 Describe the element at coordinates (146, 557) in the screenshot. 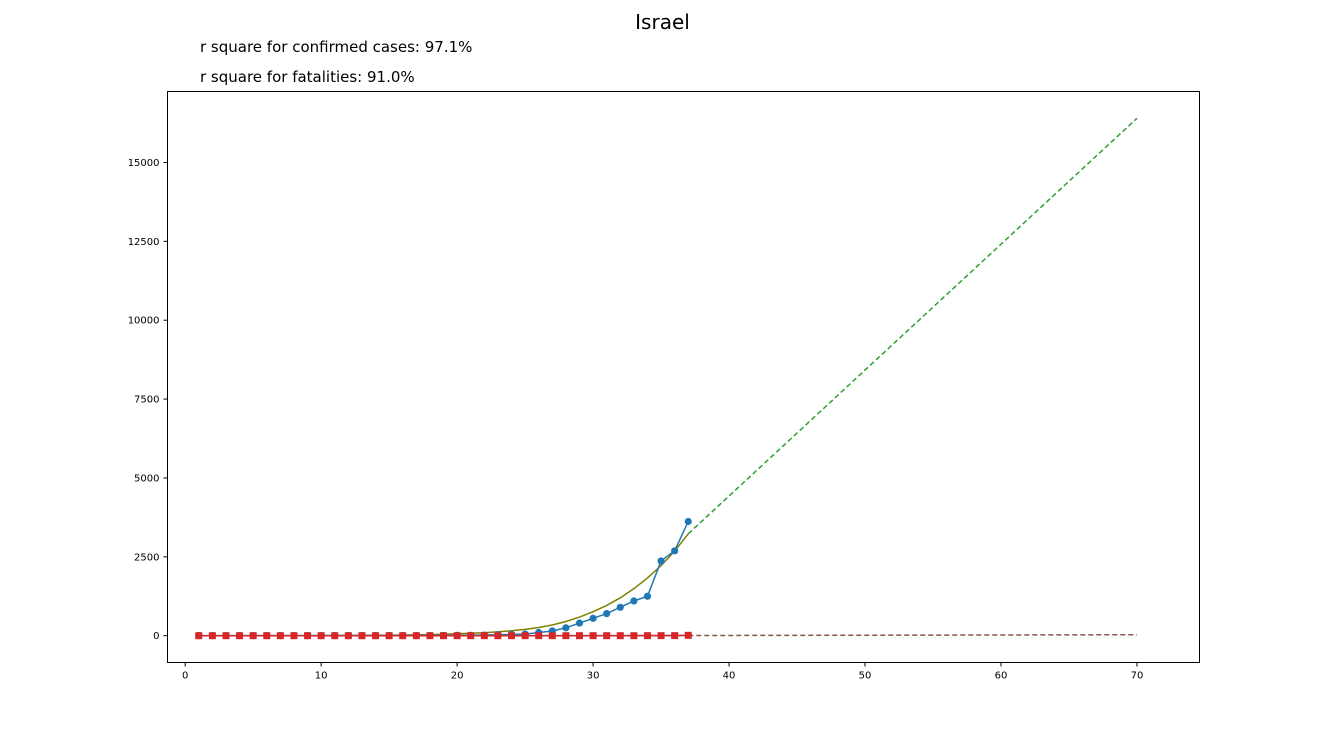

I see `y-tick-label: 2500` at that location.